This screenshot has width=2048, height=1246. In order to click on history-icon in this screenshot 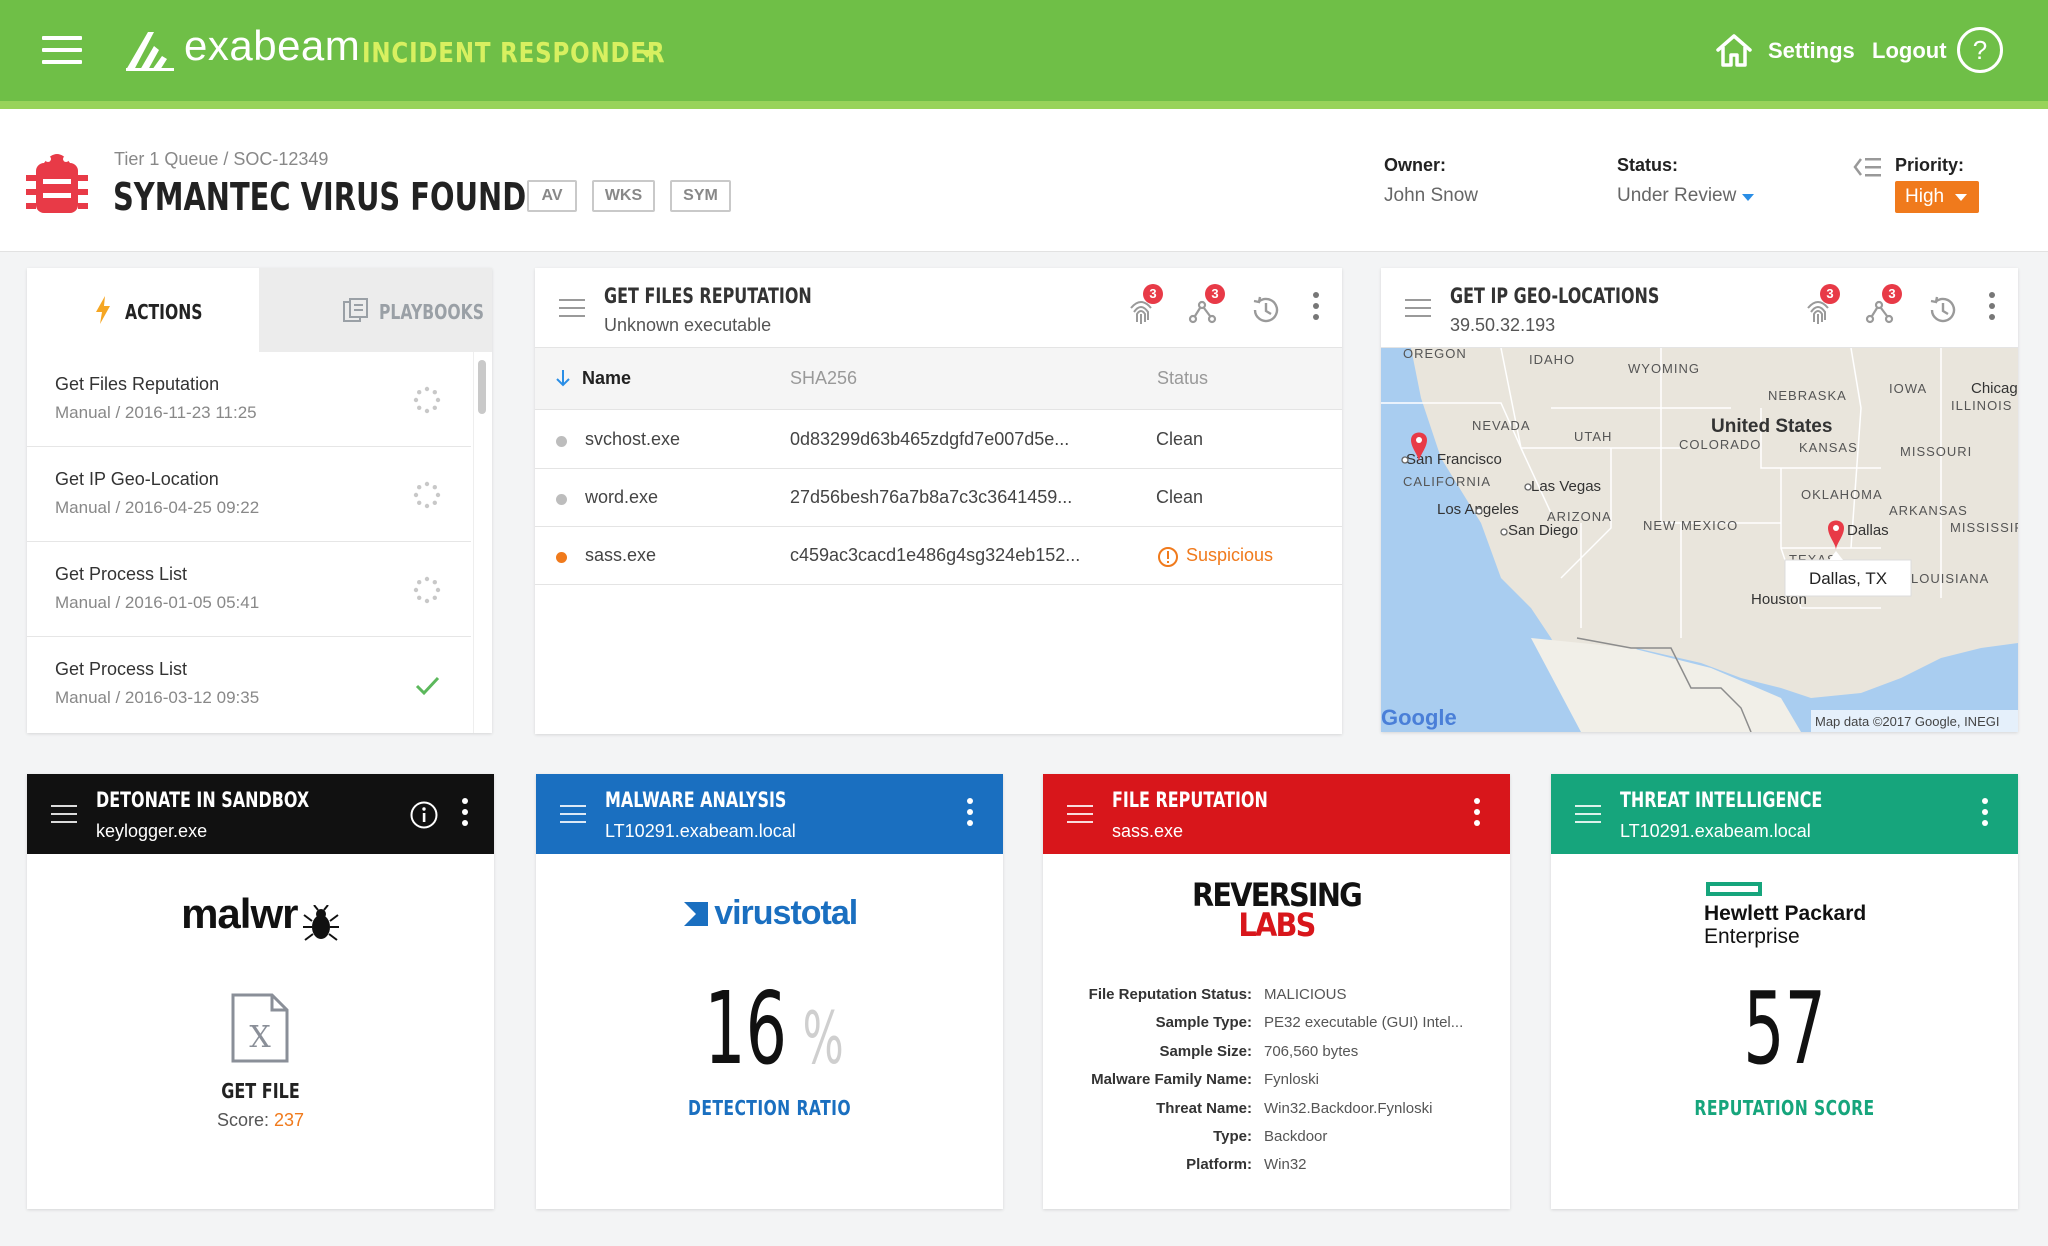, I will do `click(1943, 309)`.